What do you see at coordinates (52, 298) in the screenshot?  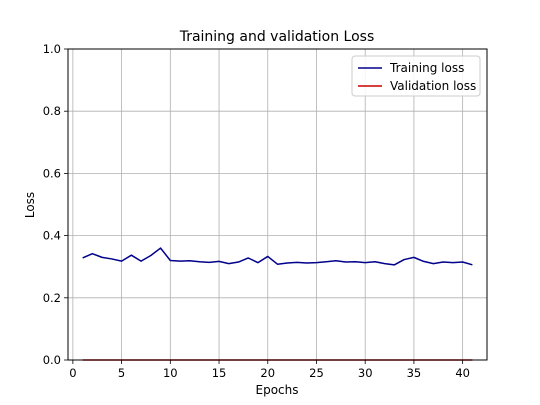 I see `y-tick-label: 0.2` at bounding box center [52, 298].